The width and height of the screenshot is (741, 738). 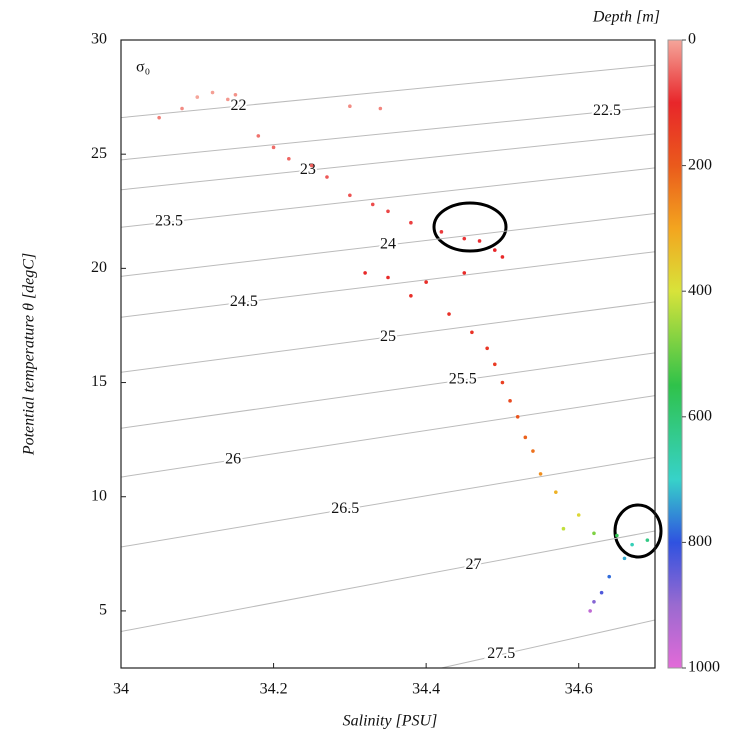 I want to click on contour-title: σ₀, so click(x=143, y=67).